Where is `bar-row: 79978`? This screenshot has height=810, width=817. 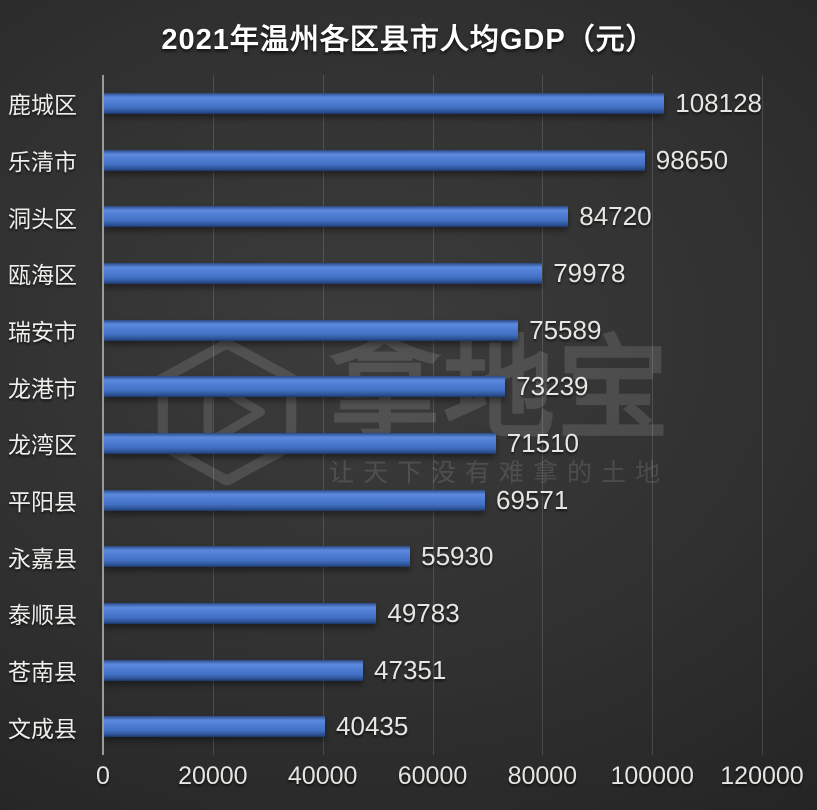 bar-row: 79978 is located at coordinates (432, 273).